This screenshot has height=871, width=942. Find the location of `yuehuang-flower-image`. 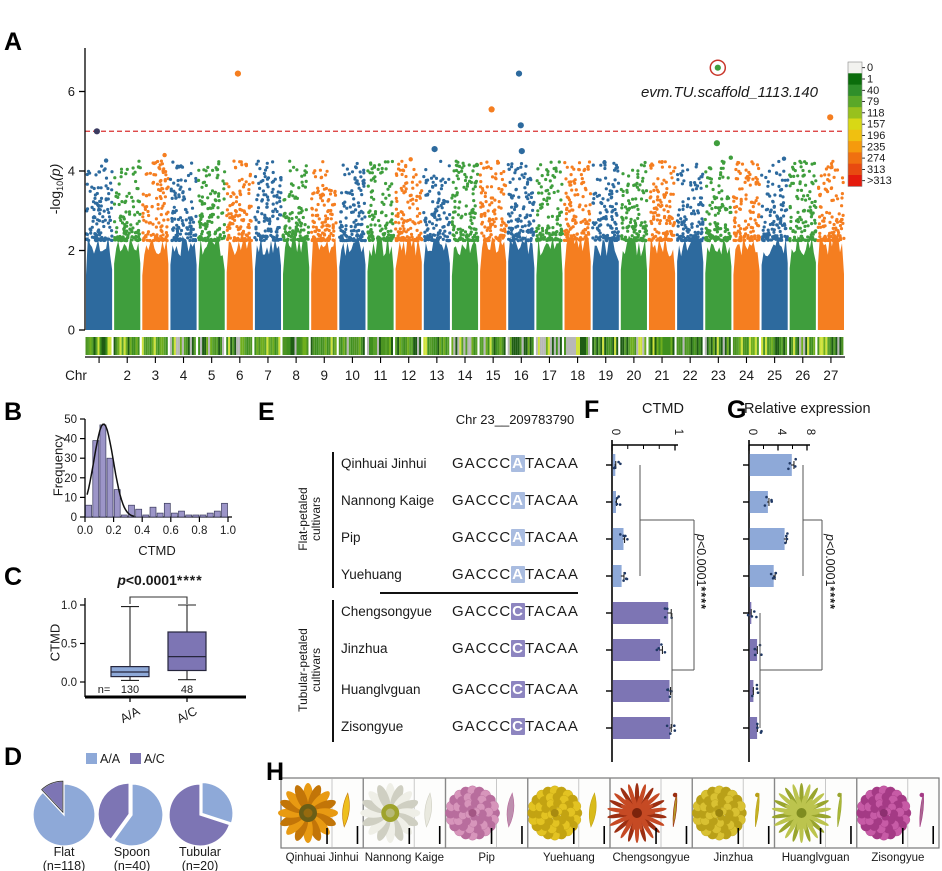

yuehuang-flower-image is located at coordinates (555, 813).